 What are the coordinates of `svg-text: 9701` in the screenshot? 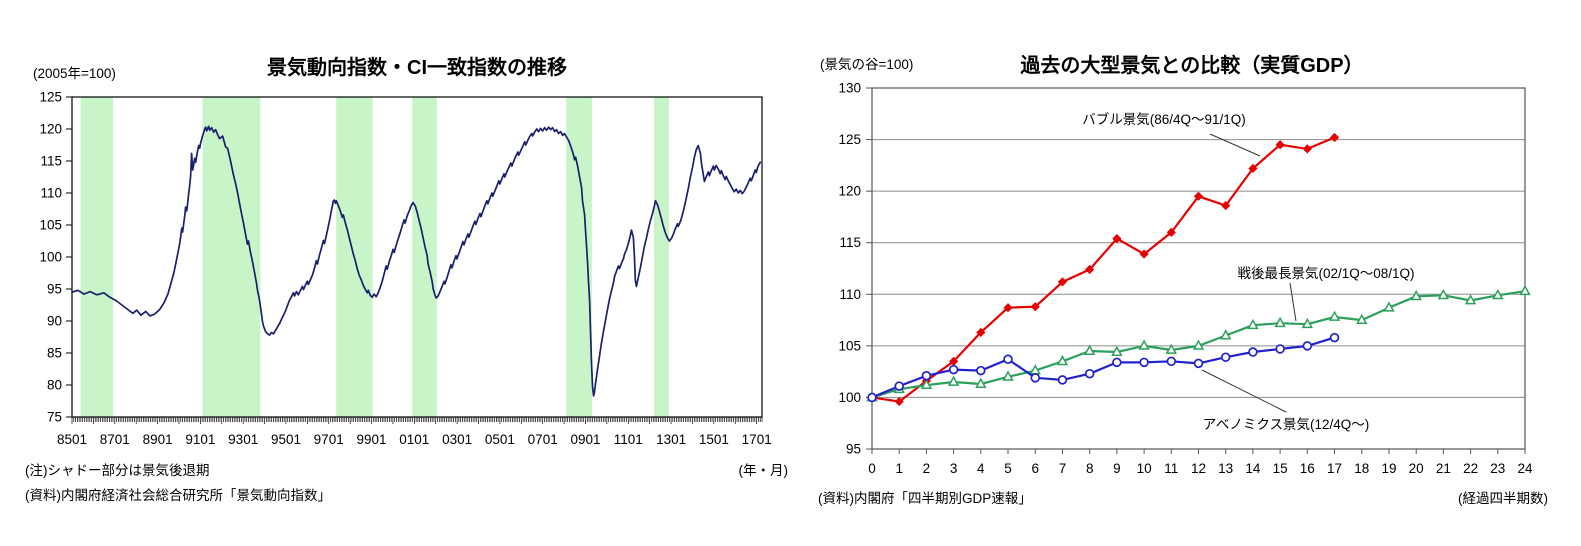 It's located at (329, 439).